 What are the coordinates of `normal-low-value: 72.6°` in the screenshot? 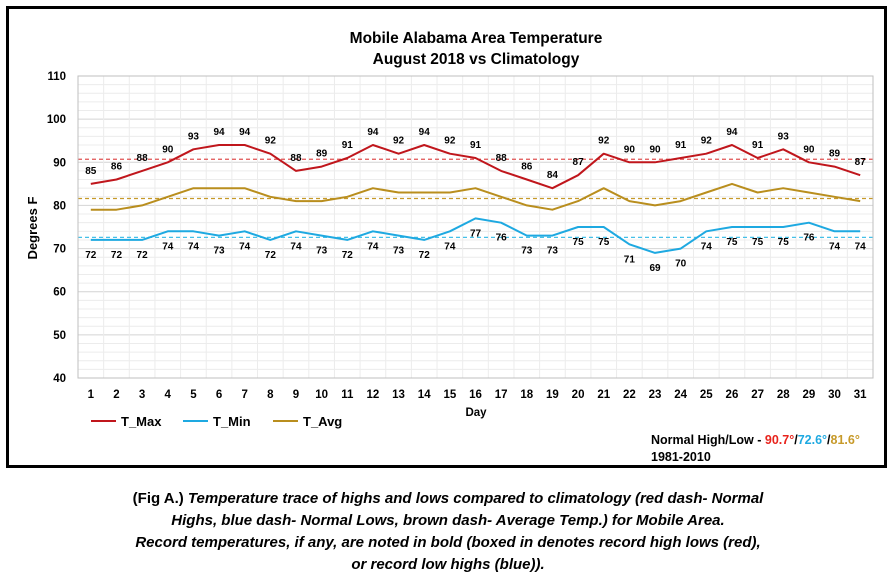 It's located at (812, 440).